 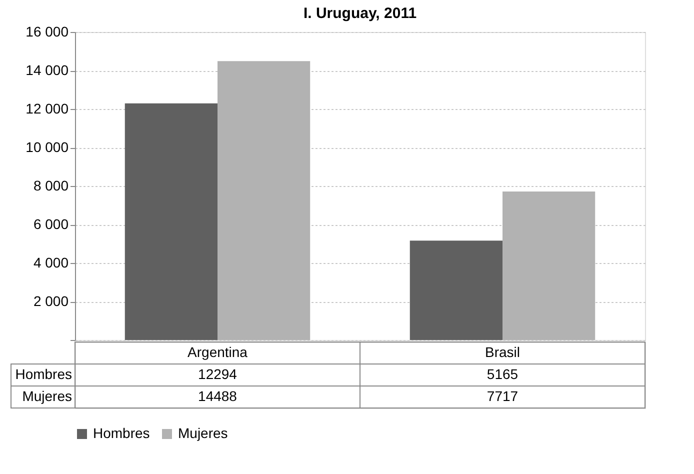 I want to click on data-label: 5165, so click(x=502, y=374).